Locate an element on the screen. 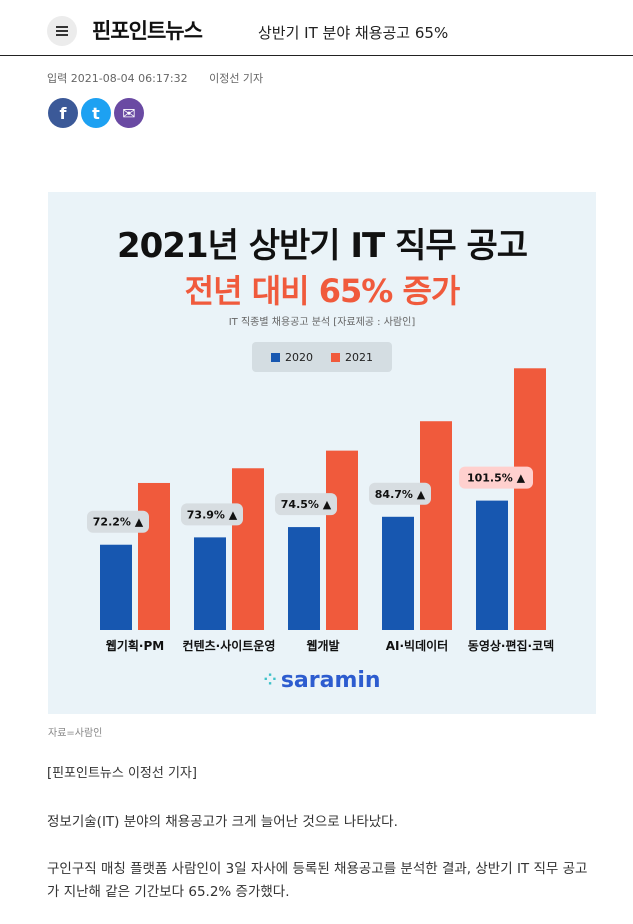  facebook-share-button: f is located at coordinates (63, 113).